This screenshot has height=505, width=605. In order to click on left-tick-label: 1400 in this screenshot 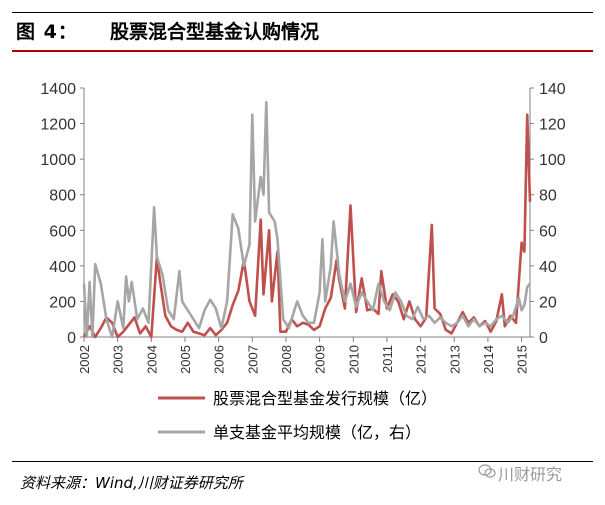, I will do `click(58, 89)`.